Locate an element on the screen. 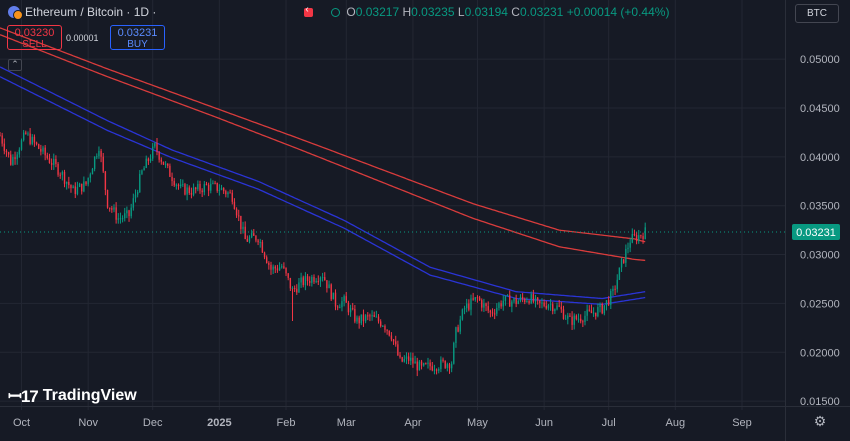 The width and height of the screenshot is (850, 441). y-tick-label: 0.04500 is located at coordinates (820, 109).